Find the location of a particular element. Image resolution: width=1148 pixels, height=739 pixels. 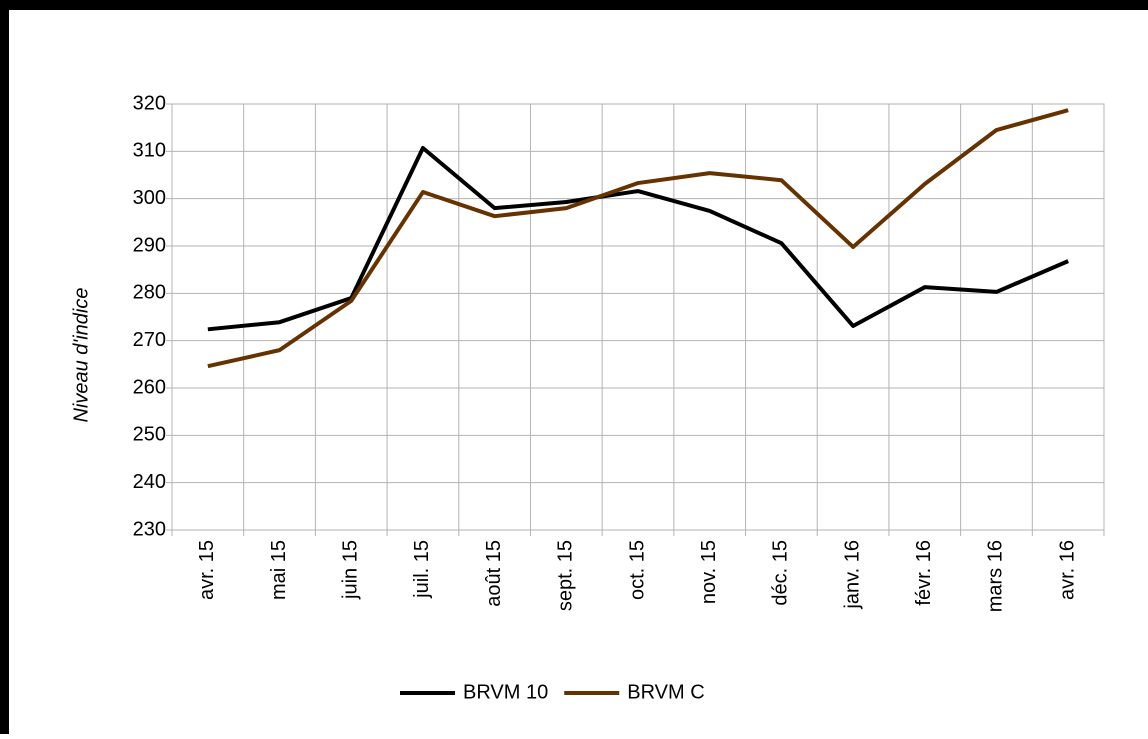

x-tick-label: nov. 15 is located at coordinates (709, 572).